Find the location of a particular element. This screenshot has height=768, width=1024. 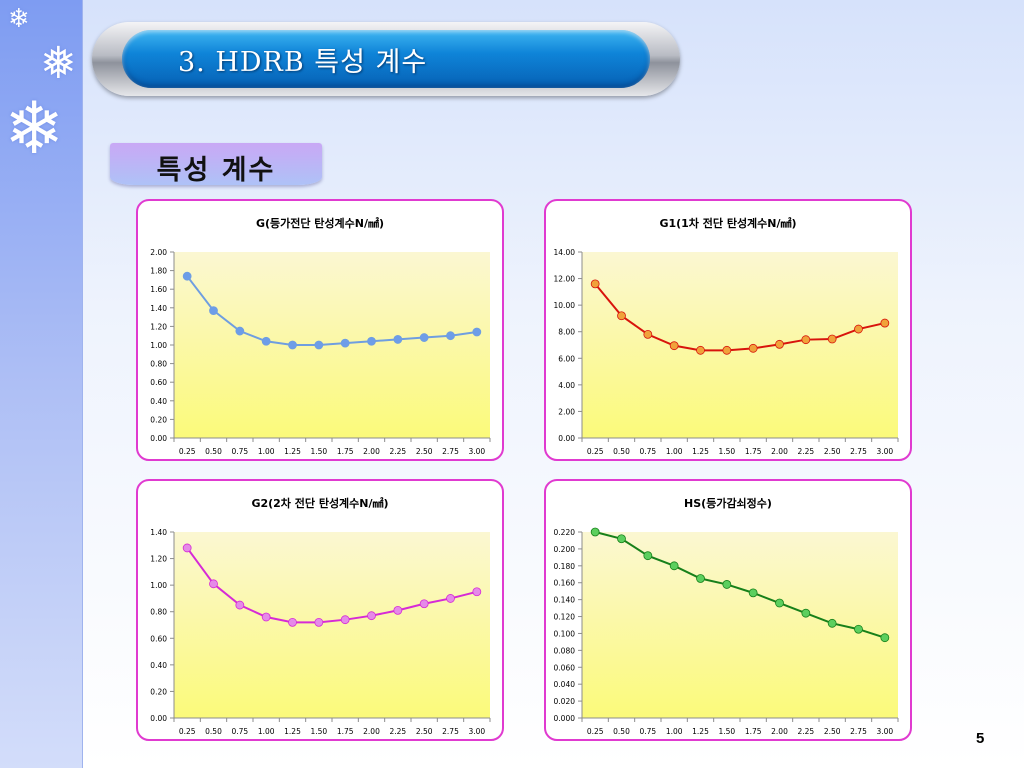

title-bar-inner is located at coordinates (386, 59).